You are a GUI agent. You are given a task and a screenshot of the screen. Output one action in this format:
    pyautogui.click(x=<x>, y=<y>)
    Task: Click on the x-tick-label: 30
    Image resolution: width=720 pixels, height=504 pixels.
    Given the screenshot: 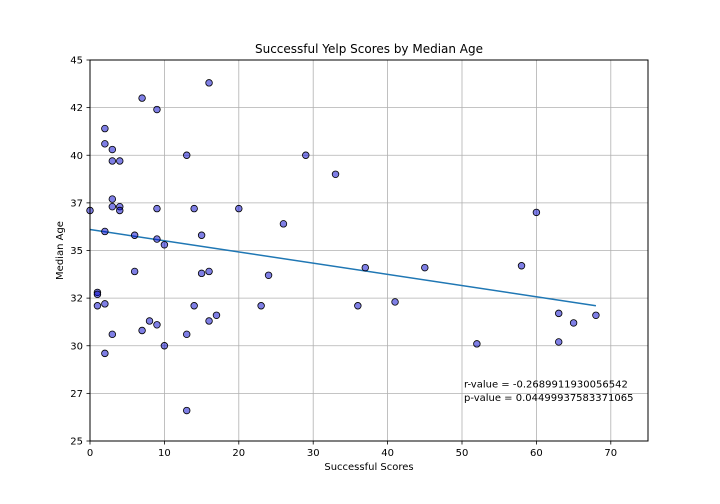 What is the action you would take?
    pyautogui.click(x=313, y=453)
    